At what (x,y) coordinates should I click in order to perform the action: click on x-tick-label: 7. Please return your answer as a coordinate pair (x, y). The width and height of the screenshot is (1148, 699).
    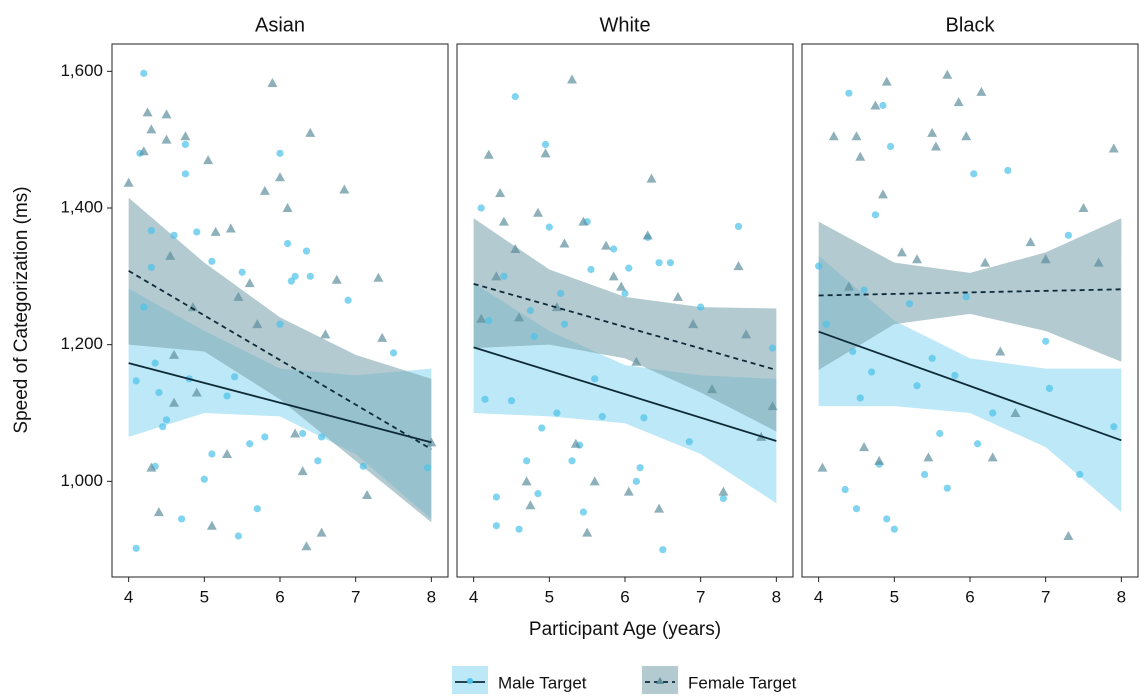
    Looking at the image, I should click on (1045, 596).